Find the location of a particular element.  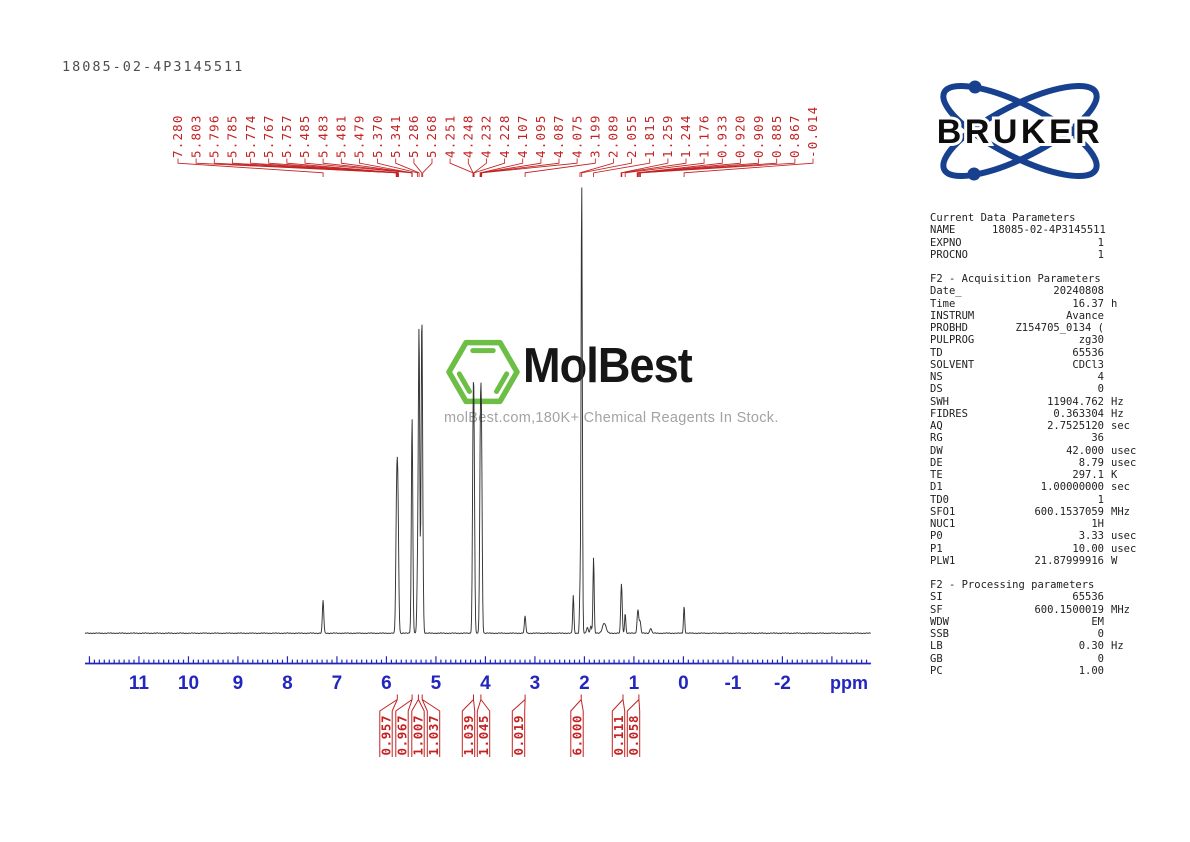

param-value: EM is located at coordinates (1097, 621).